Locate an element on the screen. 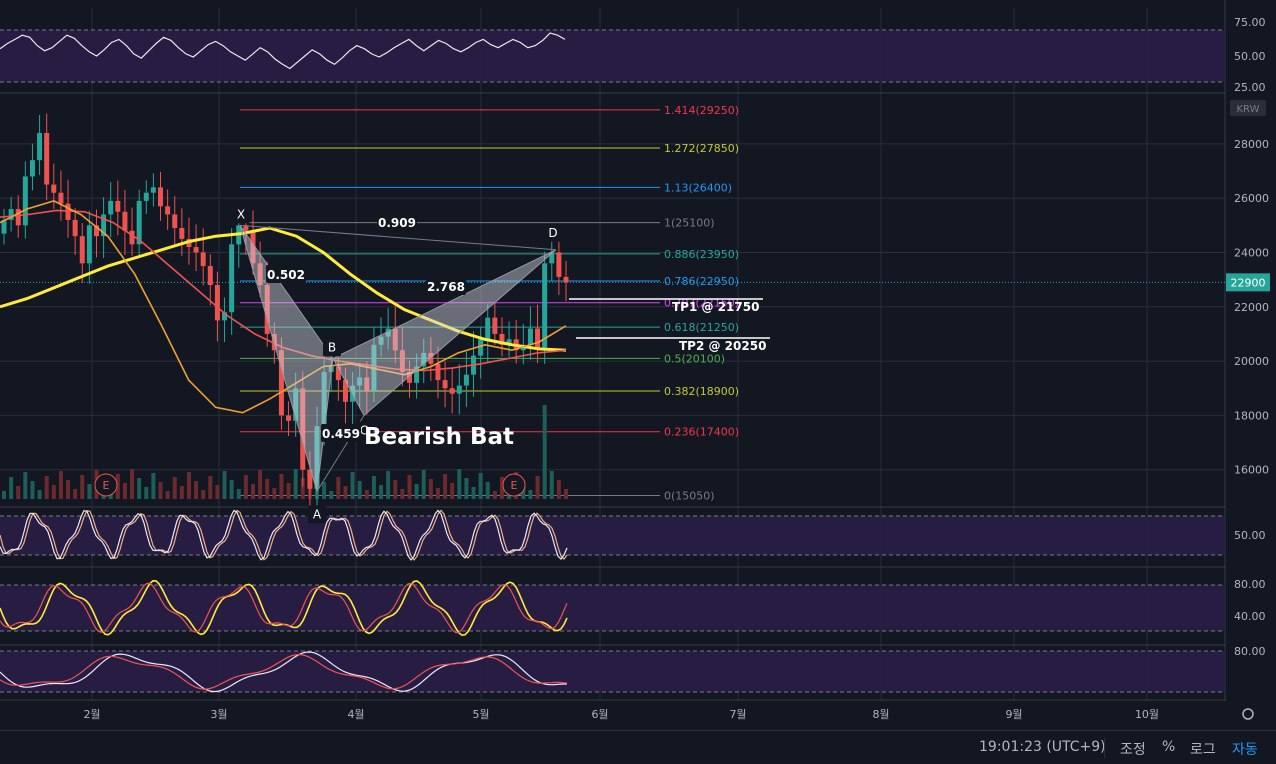 The width and height of the screenshot is (1276, 764). osc1-main-line is located at coordinates (284, 535).